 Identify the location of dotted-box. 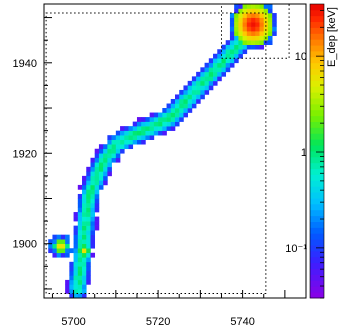
(255, 31).